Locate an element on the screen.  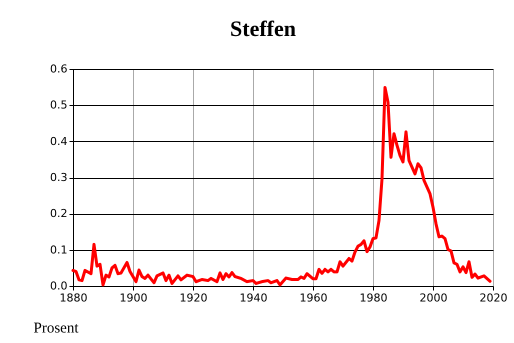
y-axis-title: Prosent is located at coordinates (57, 328).